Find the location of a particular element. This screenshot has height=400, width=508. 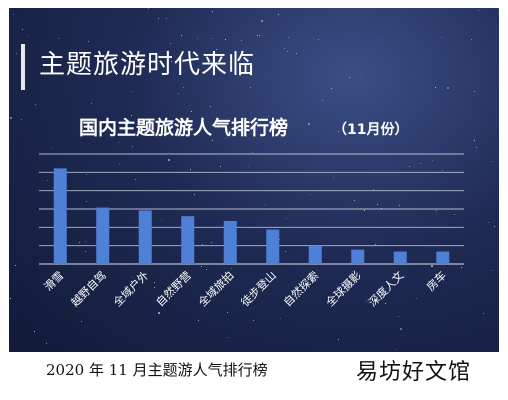

x-tick-label: 全域户外 is located at coordinates (130, 288).